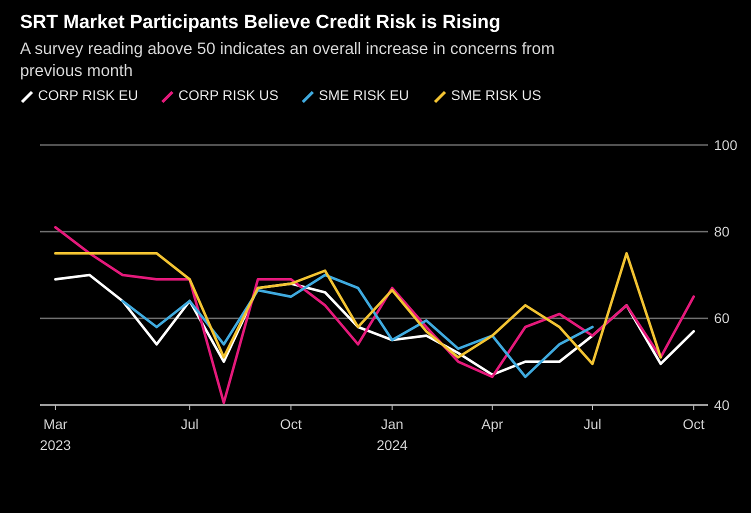 The height and width of the screenshot is (513, 751). I want to click on legend-label: SME RISK US, so click(496, 95).